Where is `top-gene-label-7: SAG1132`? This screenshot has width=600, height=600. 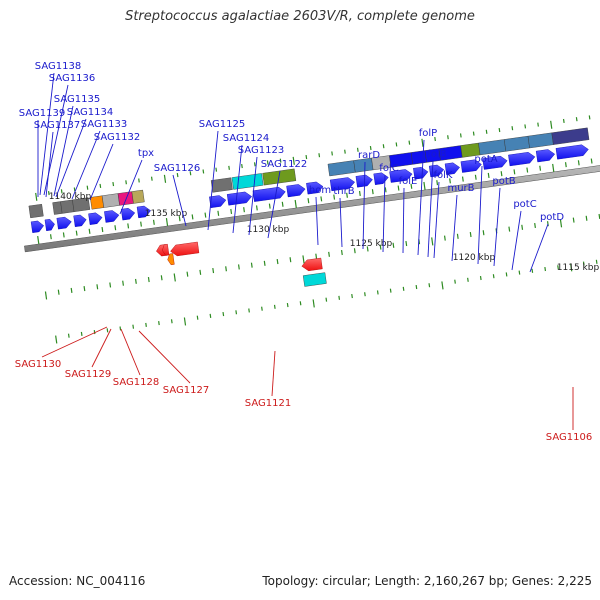 top-gene-label-7: SAG1132 is located at coordinates (117, 137).